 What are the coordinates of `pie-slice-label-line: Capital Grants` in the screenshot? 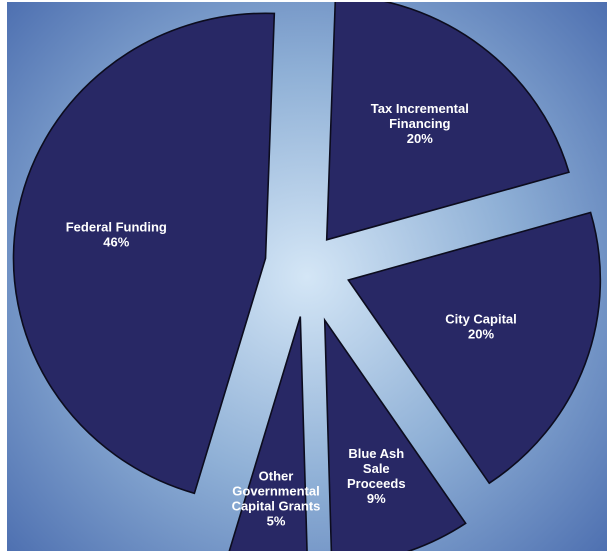 It's located at (276, 505).